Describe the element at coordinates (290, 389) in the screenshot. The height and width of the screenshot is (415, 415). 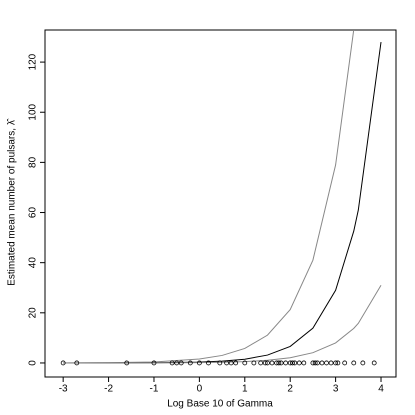
I see `x-tick-label: 2` at that location.